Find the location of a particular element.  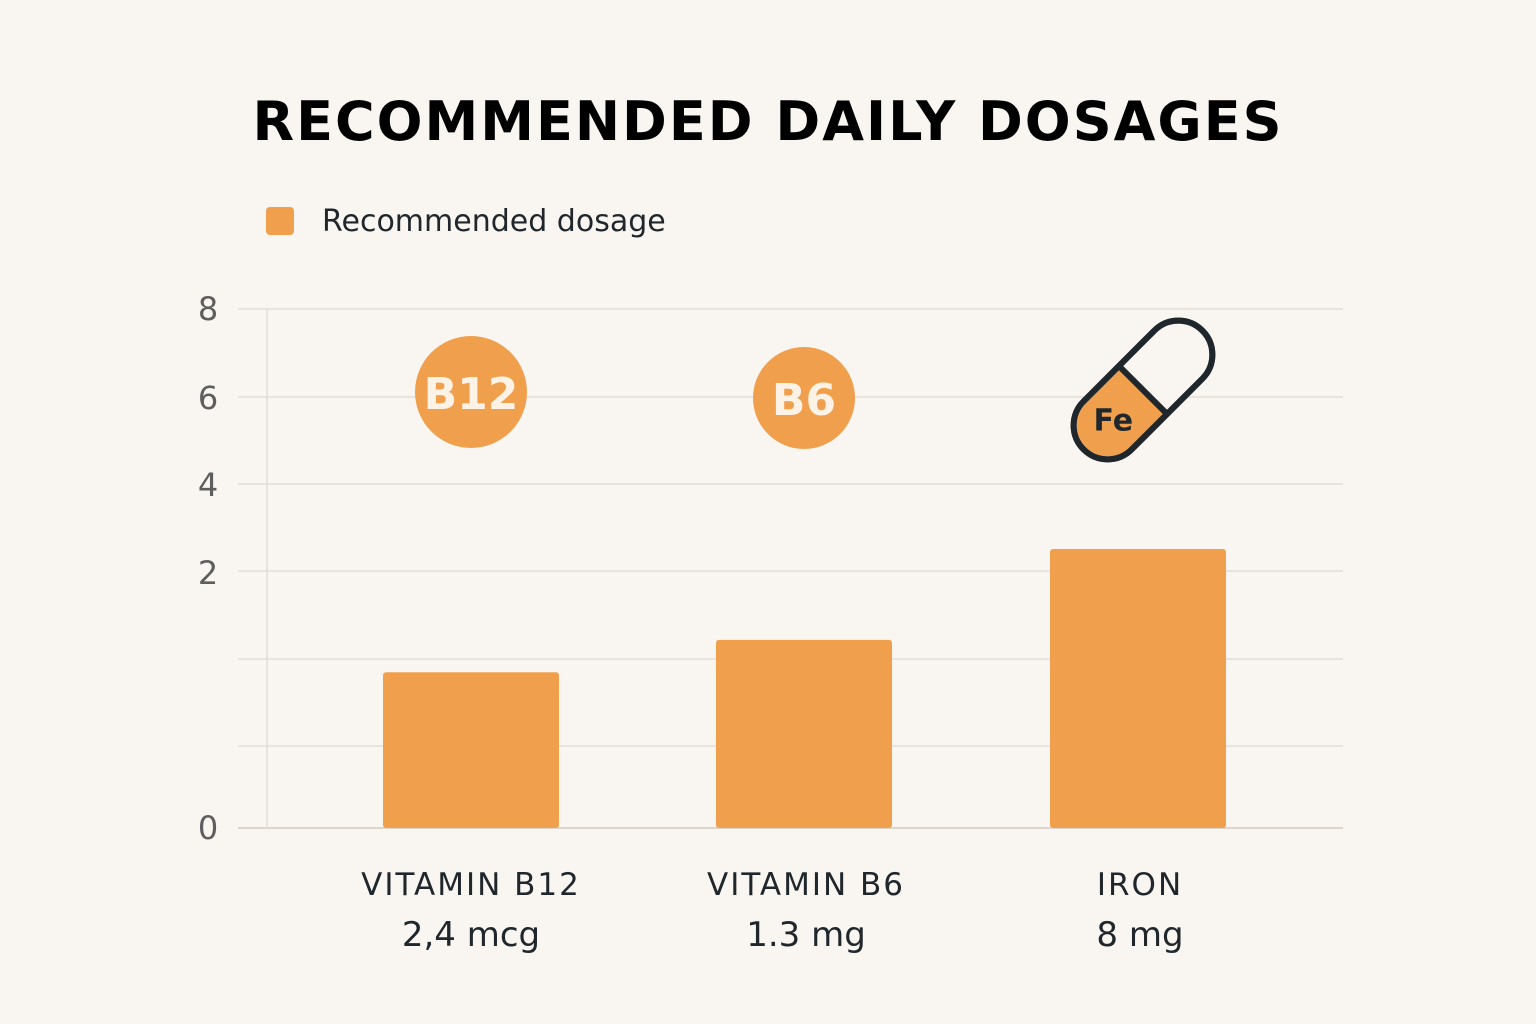

b6-badge-text: B6 is located at coordinates (804, 400).